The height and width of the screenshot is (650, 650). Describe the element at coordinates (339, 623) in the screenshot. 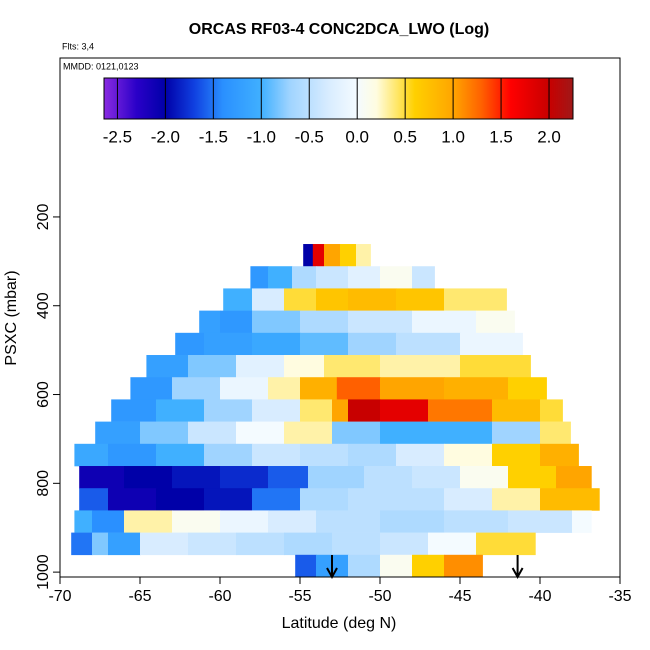

I see `x-axis-label: Latitude (deg N)` at that location.